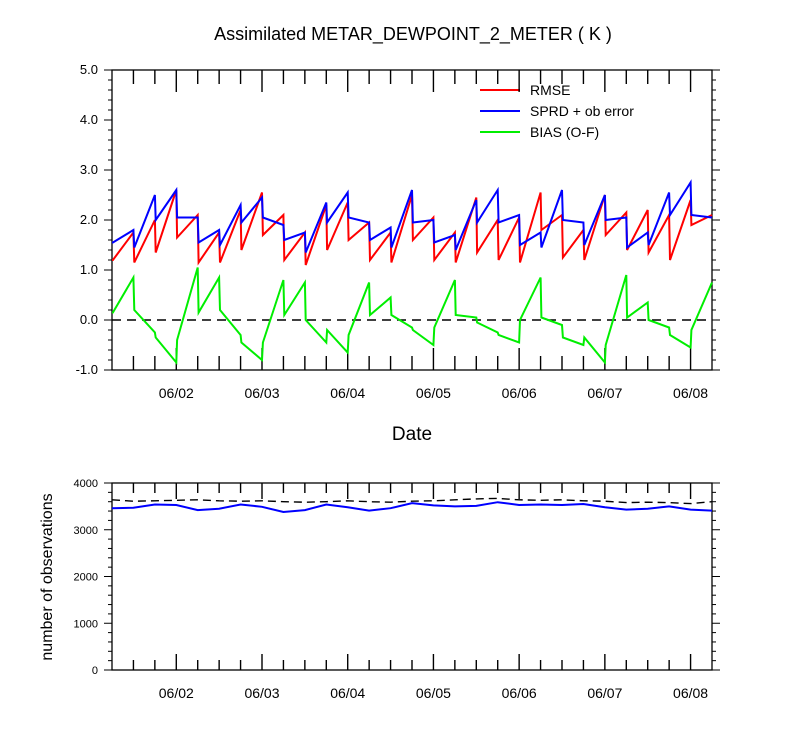 The image size is (800, 750). What do you see at coordinates (550, 90) in the screenshot?
I see `legend-label-rmse: RMSE` at bounding box center [550, 90].